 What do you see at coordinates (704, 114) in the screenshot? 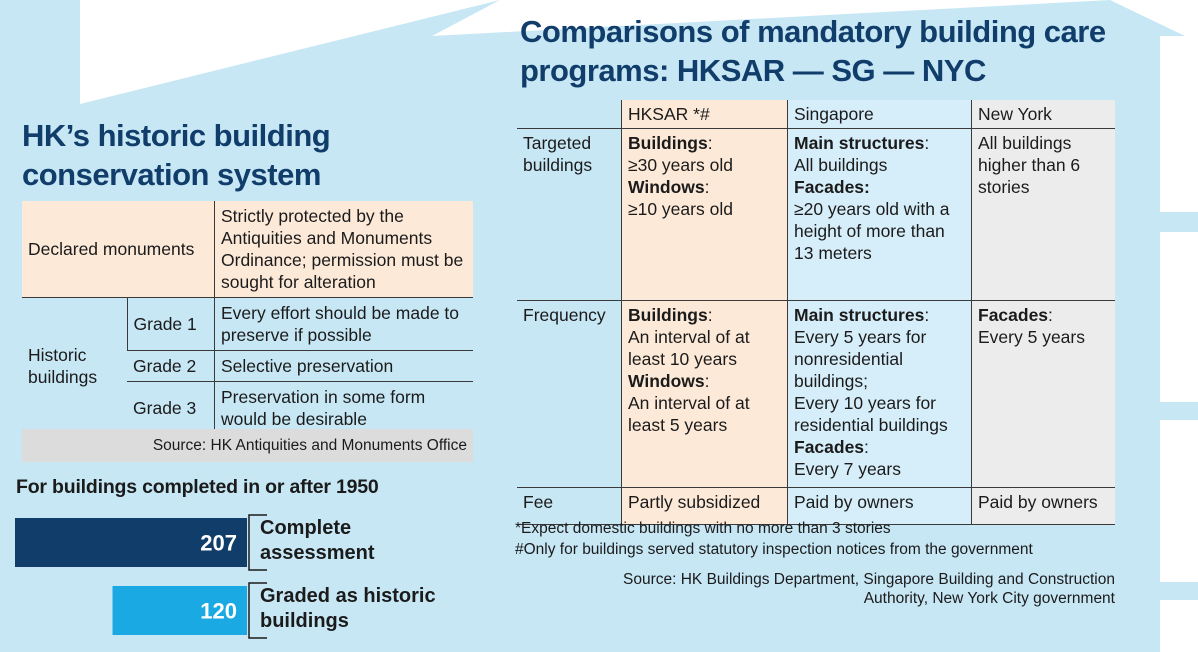
I see `column-header-hksar: HKSAR *#` at bounding box center [704, 114].